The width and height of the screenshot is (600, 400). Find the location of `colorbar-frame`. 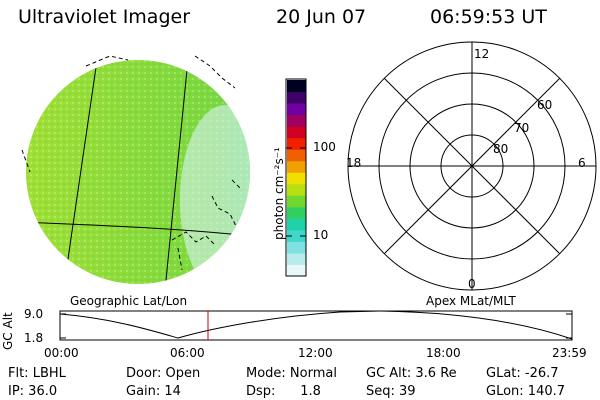

colorbar-frame is located at coordinates (296, 177).